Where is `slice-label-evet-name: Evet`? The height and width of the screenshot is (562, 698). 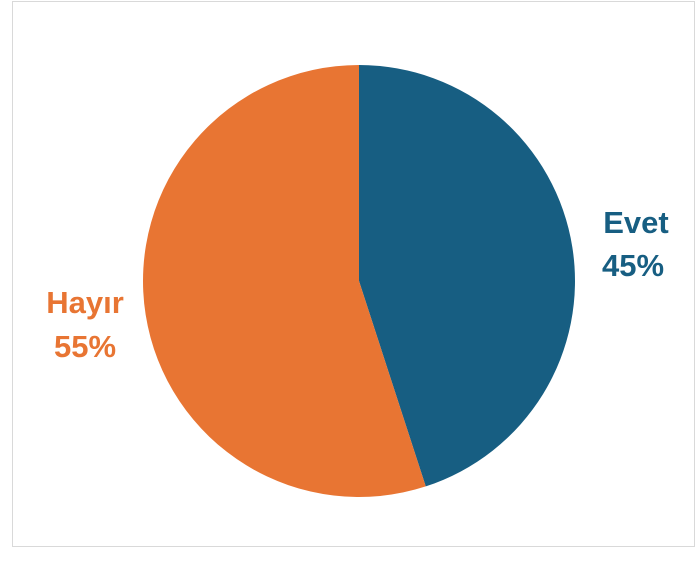
slice-label-evet-name: Evet is located at coordinates (635, 222).